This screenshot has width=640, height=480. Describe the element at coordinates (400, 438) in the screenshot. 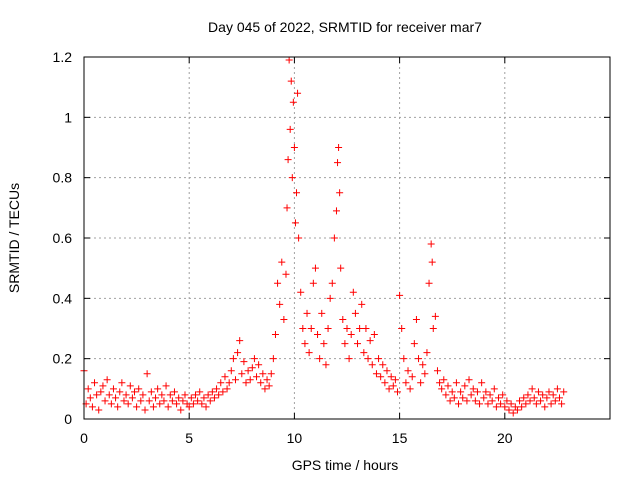

I see `x-tick-label: 15` at that location.